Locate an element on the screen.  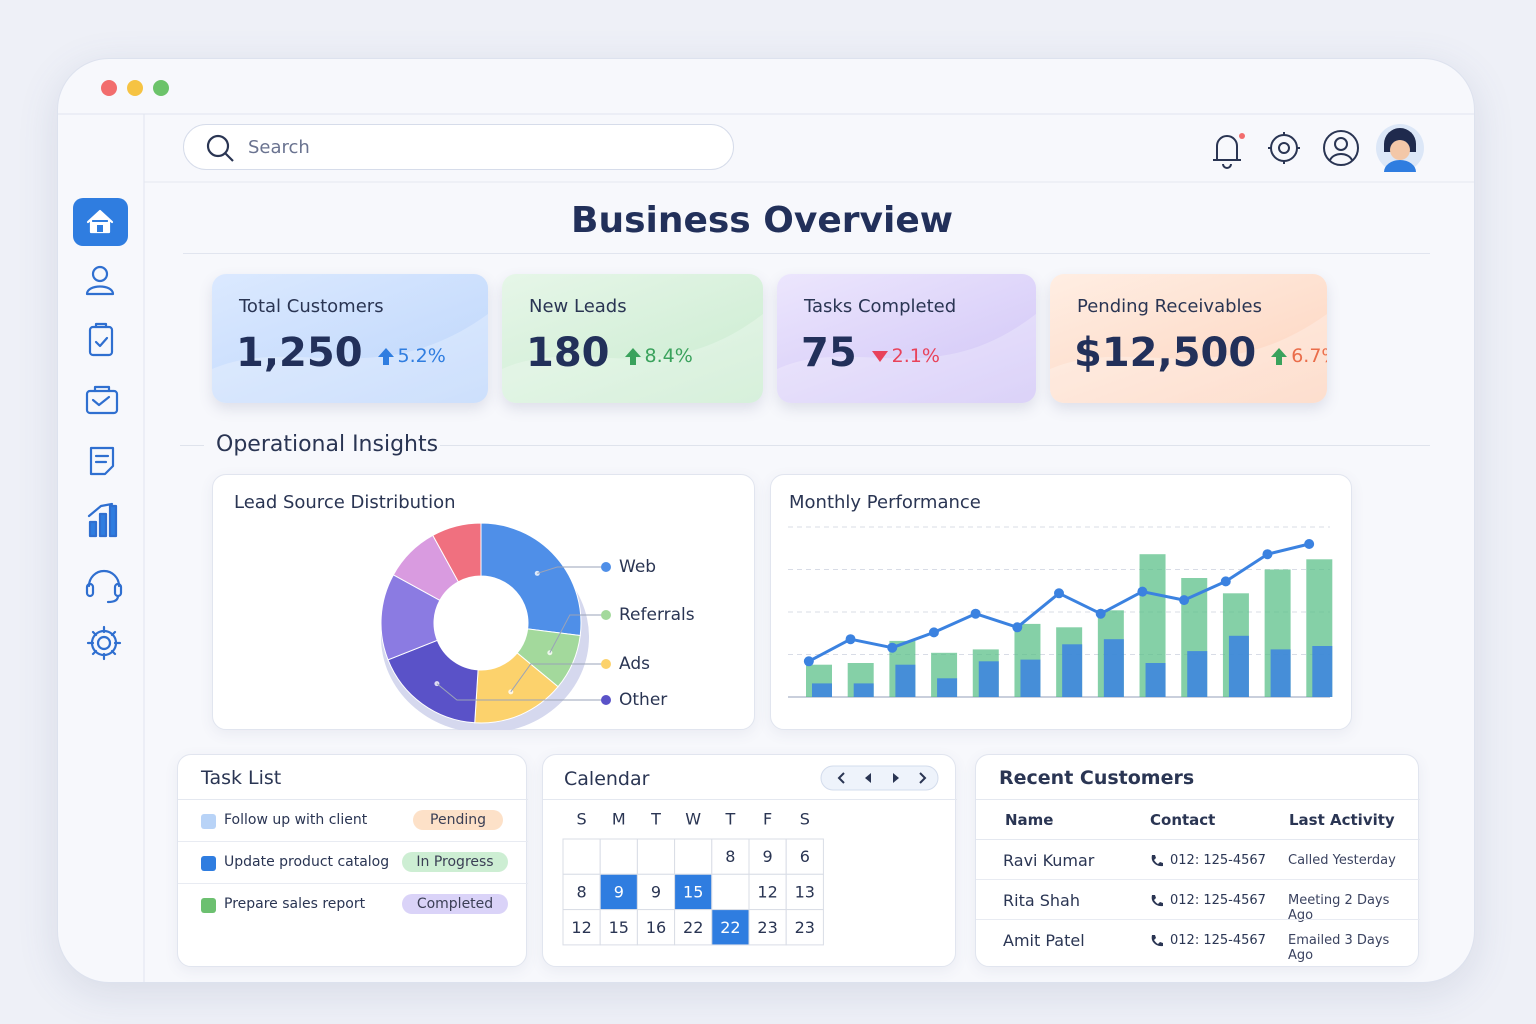
legend-label: Referrals is located at coordinates (657, 615).